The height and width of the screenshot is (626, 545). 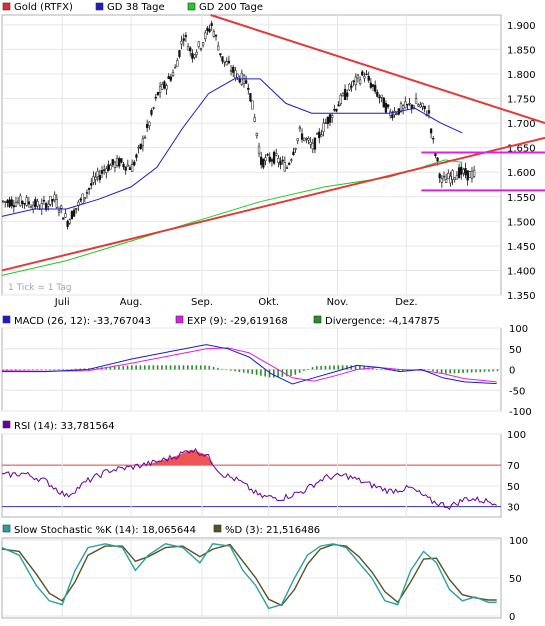 I want to click on legend-swatch-macd, so click(x=6, y=319).